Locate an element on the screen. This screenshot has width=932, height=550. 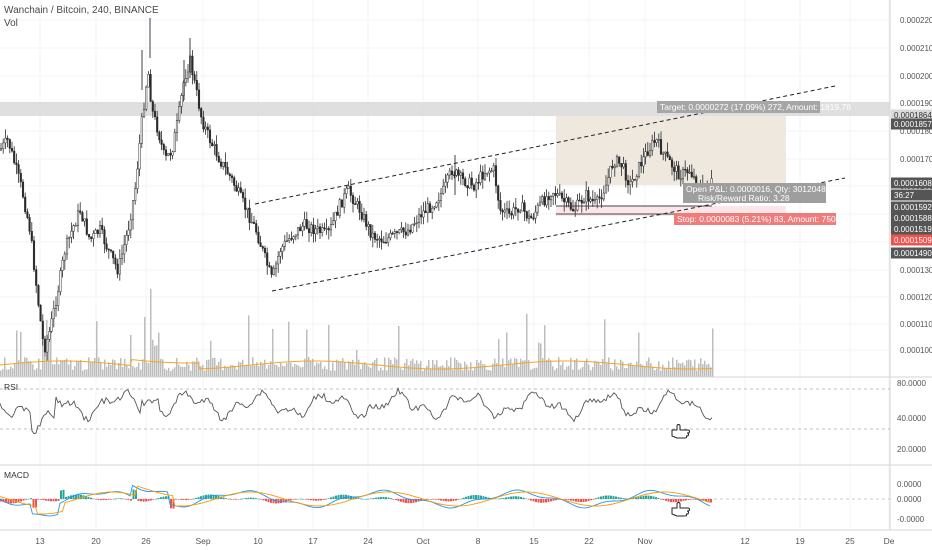
stop-label: Stop: 0.0000083 (5.21%) 83, Amount: 750 is located at coordinates (755, 219).